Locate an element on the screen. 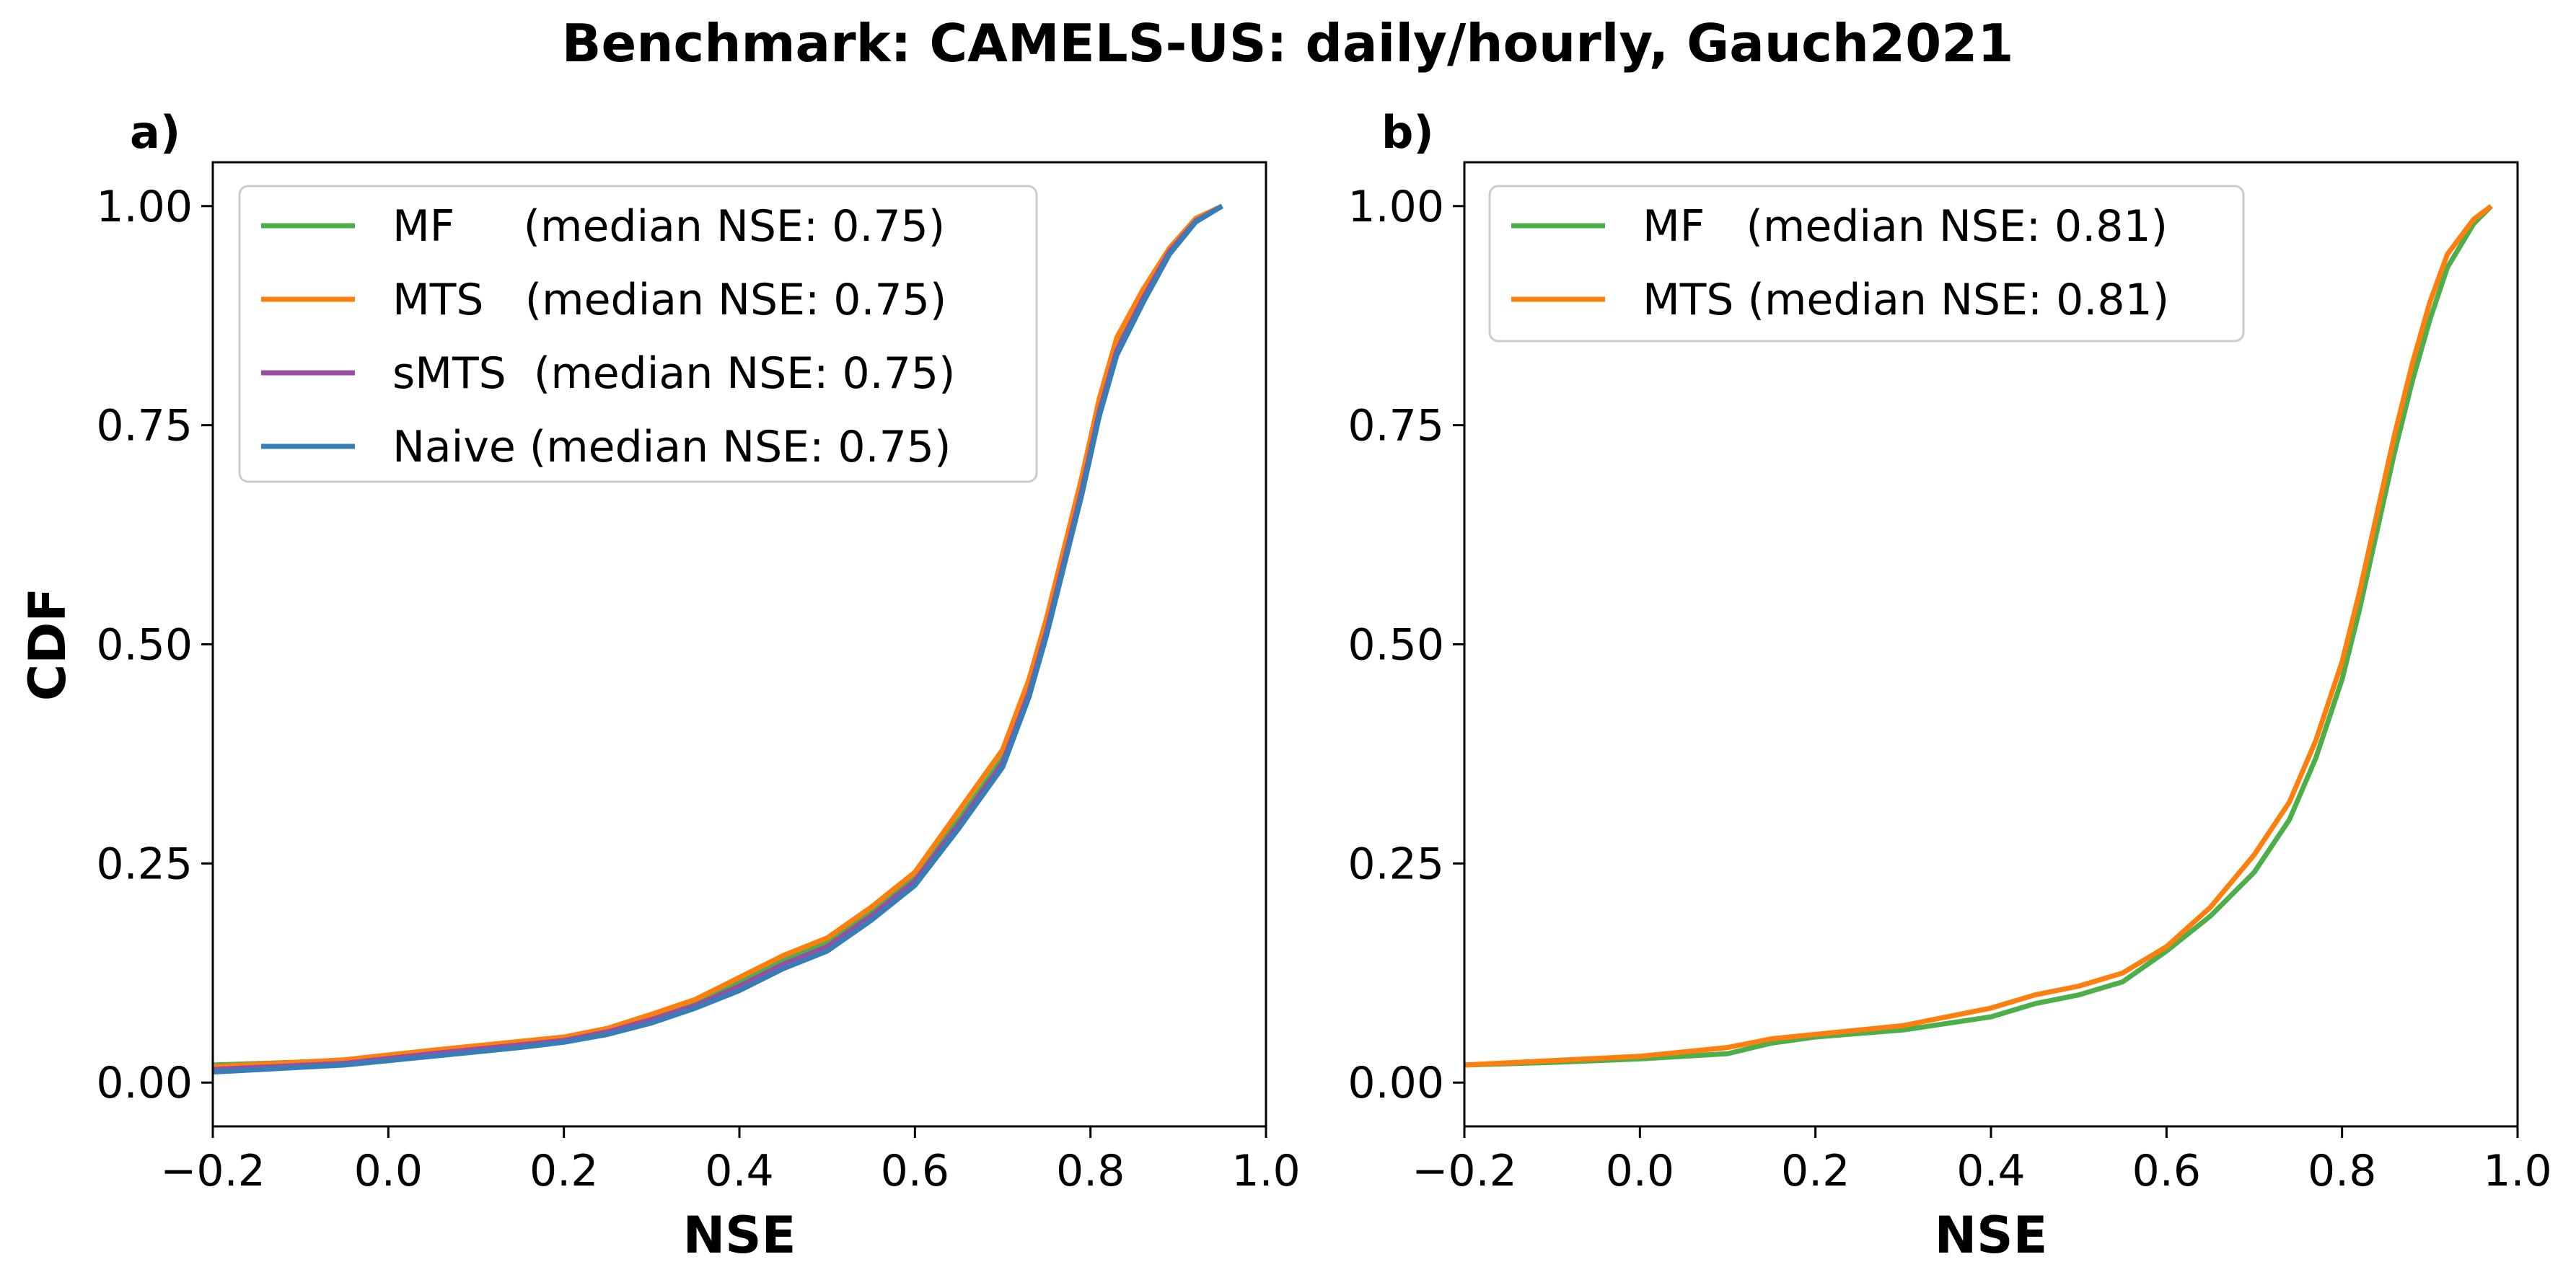  legend-label: MTS (median NSE: 0.81) is located at coordinates (1906, 300).